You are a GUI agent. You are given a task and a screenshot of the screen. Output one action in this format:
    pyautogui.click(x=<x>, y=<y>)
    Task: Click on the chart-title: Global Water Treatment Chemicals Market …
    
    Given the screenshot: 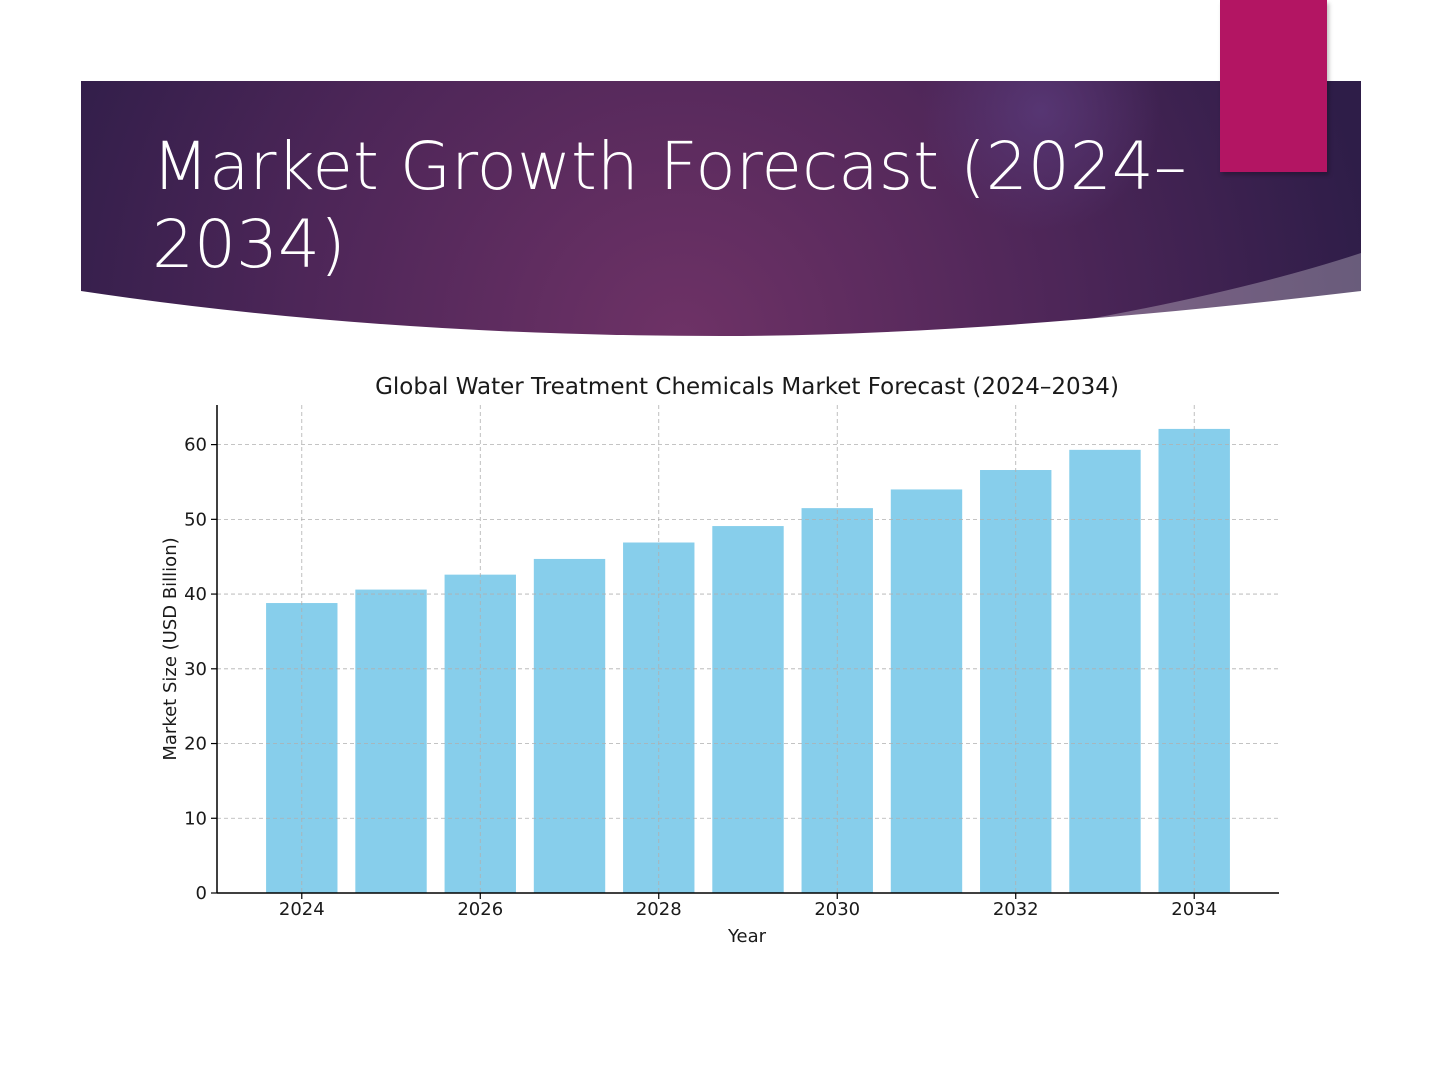 What is the action you would take?
    pyautogui.click(x=747, y=387)
    